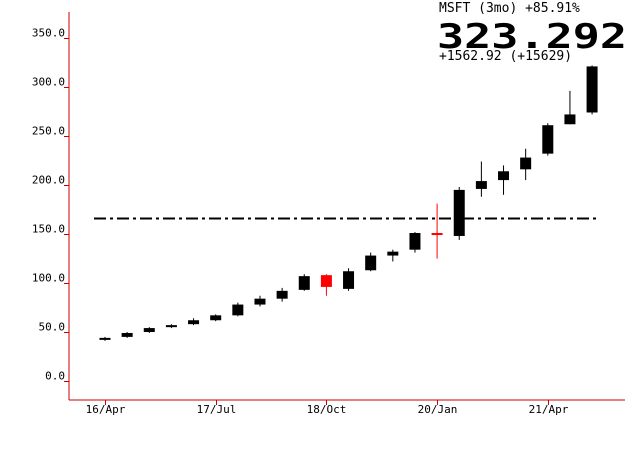  What do you see at coordinates (106, 409) in the screenshot?
I see `x-tick-label: 16/Apr` at bounding box center [106, 409].